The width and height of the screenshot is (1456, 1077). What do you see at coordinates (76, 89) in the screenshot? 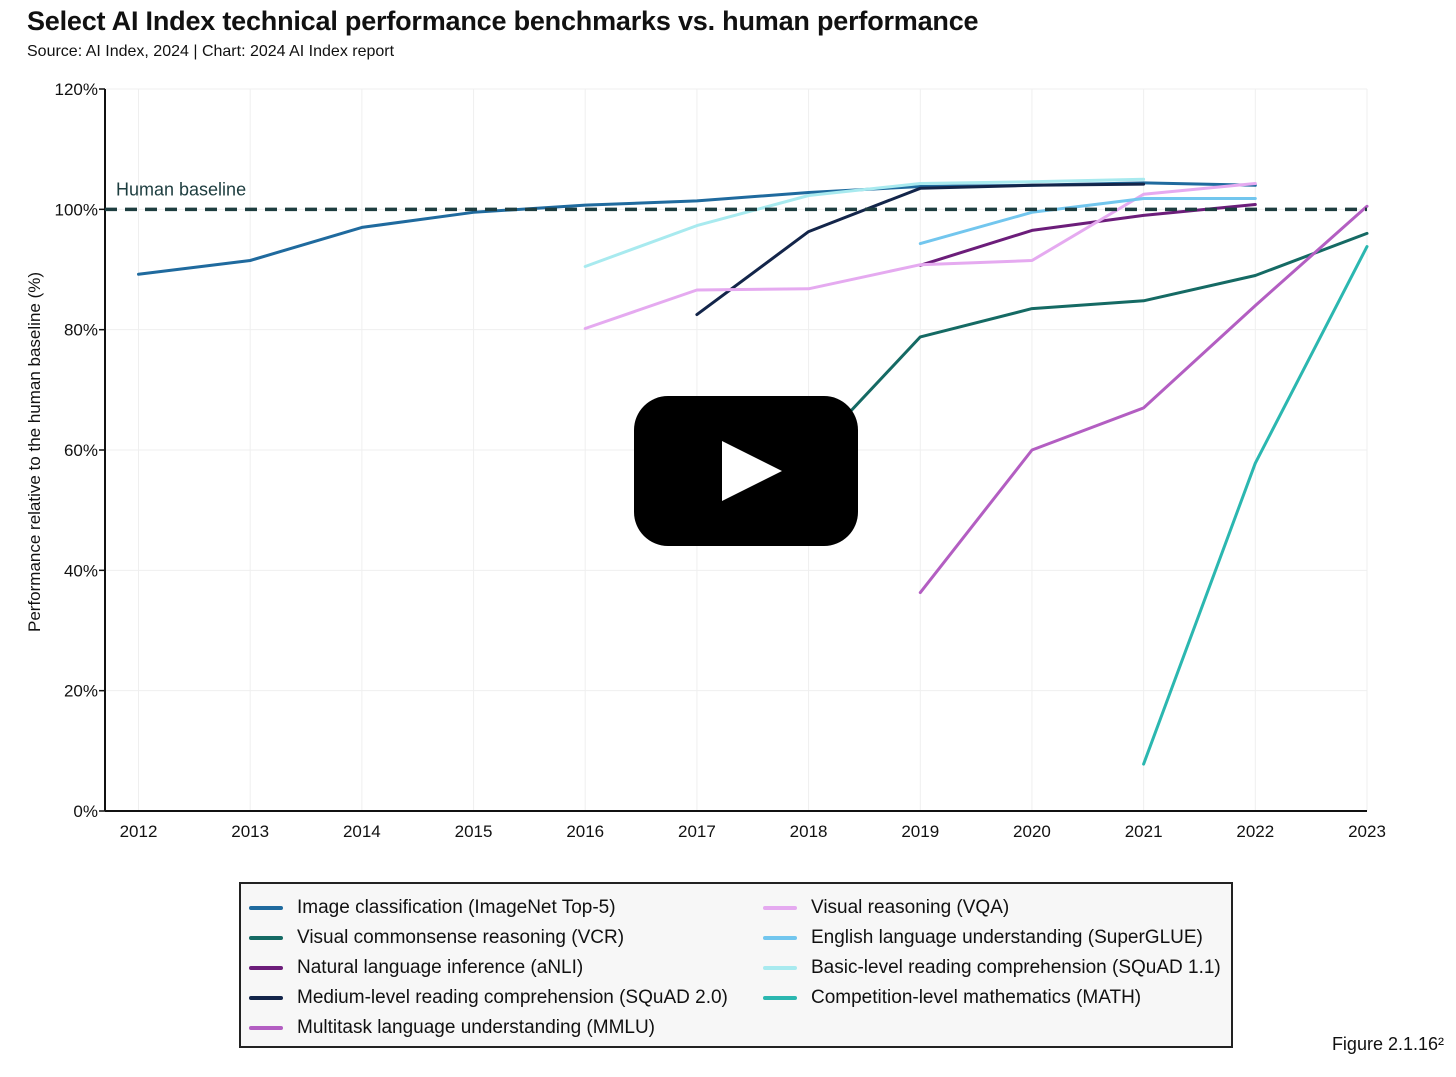
I see `y-tick-label: 120%` at bounding box center [76, 89].